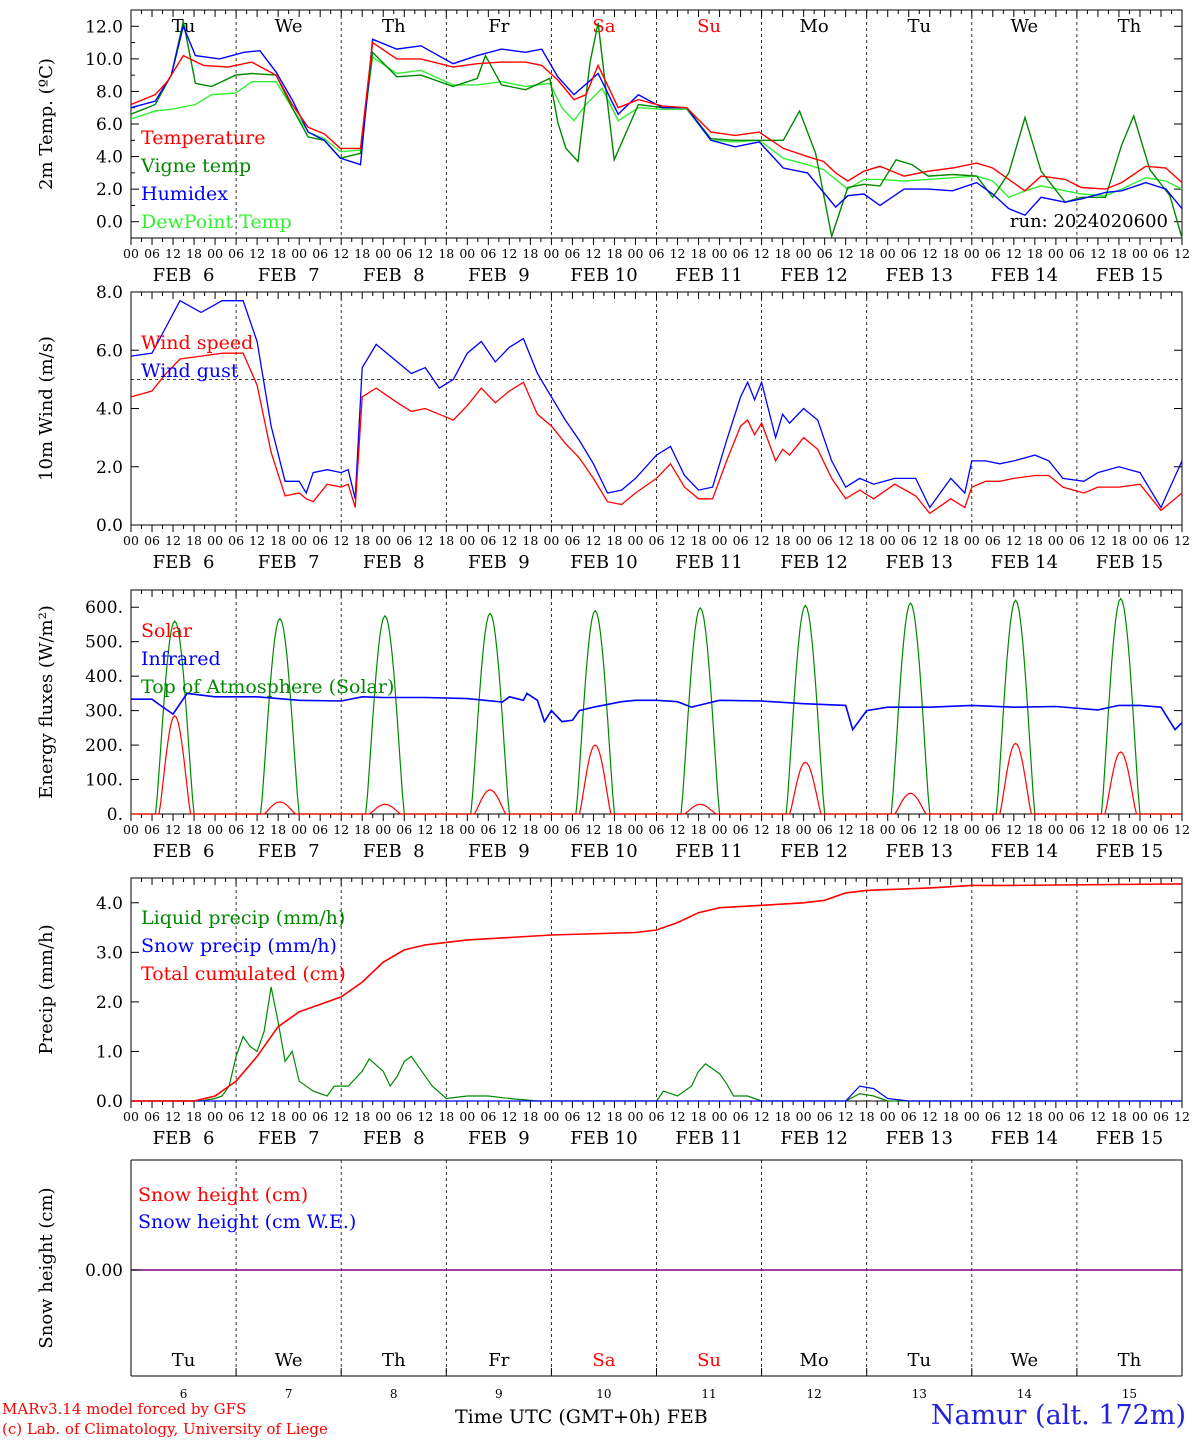 The width and height of the screenshot is (1194, 1445). I want to click on y-tick-label: 400., so click(104, 677).